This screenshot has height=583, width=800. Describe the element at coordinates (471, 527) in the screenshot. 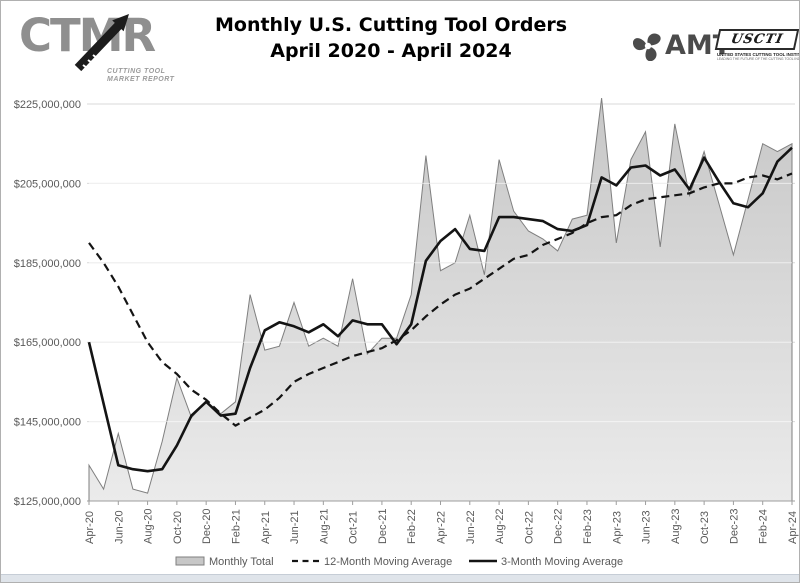

I see `x-axis-label: Jun-22` at that location.